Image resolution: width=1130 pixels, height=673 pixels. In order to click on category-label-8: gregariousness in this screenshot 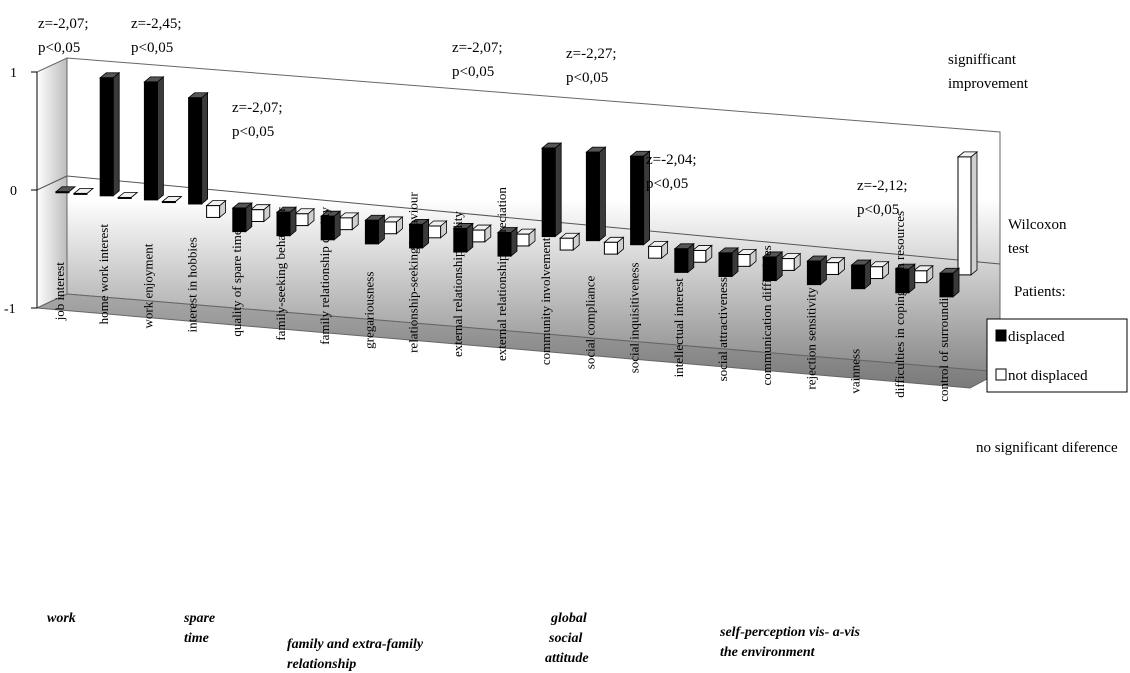, I will do `click(368, 310)`.